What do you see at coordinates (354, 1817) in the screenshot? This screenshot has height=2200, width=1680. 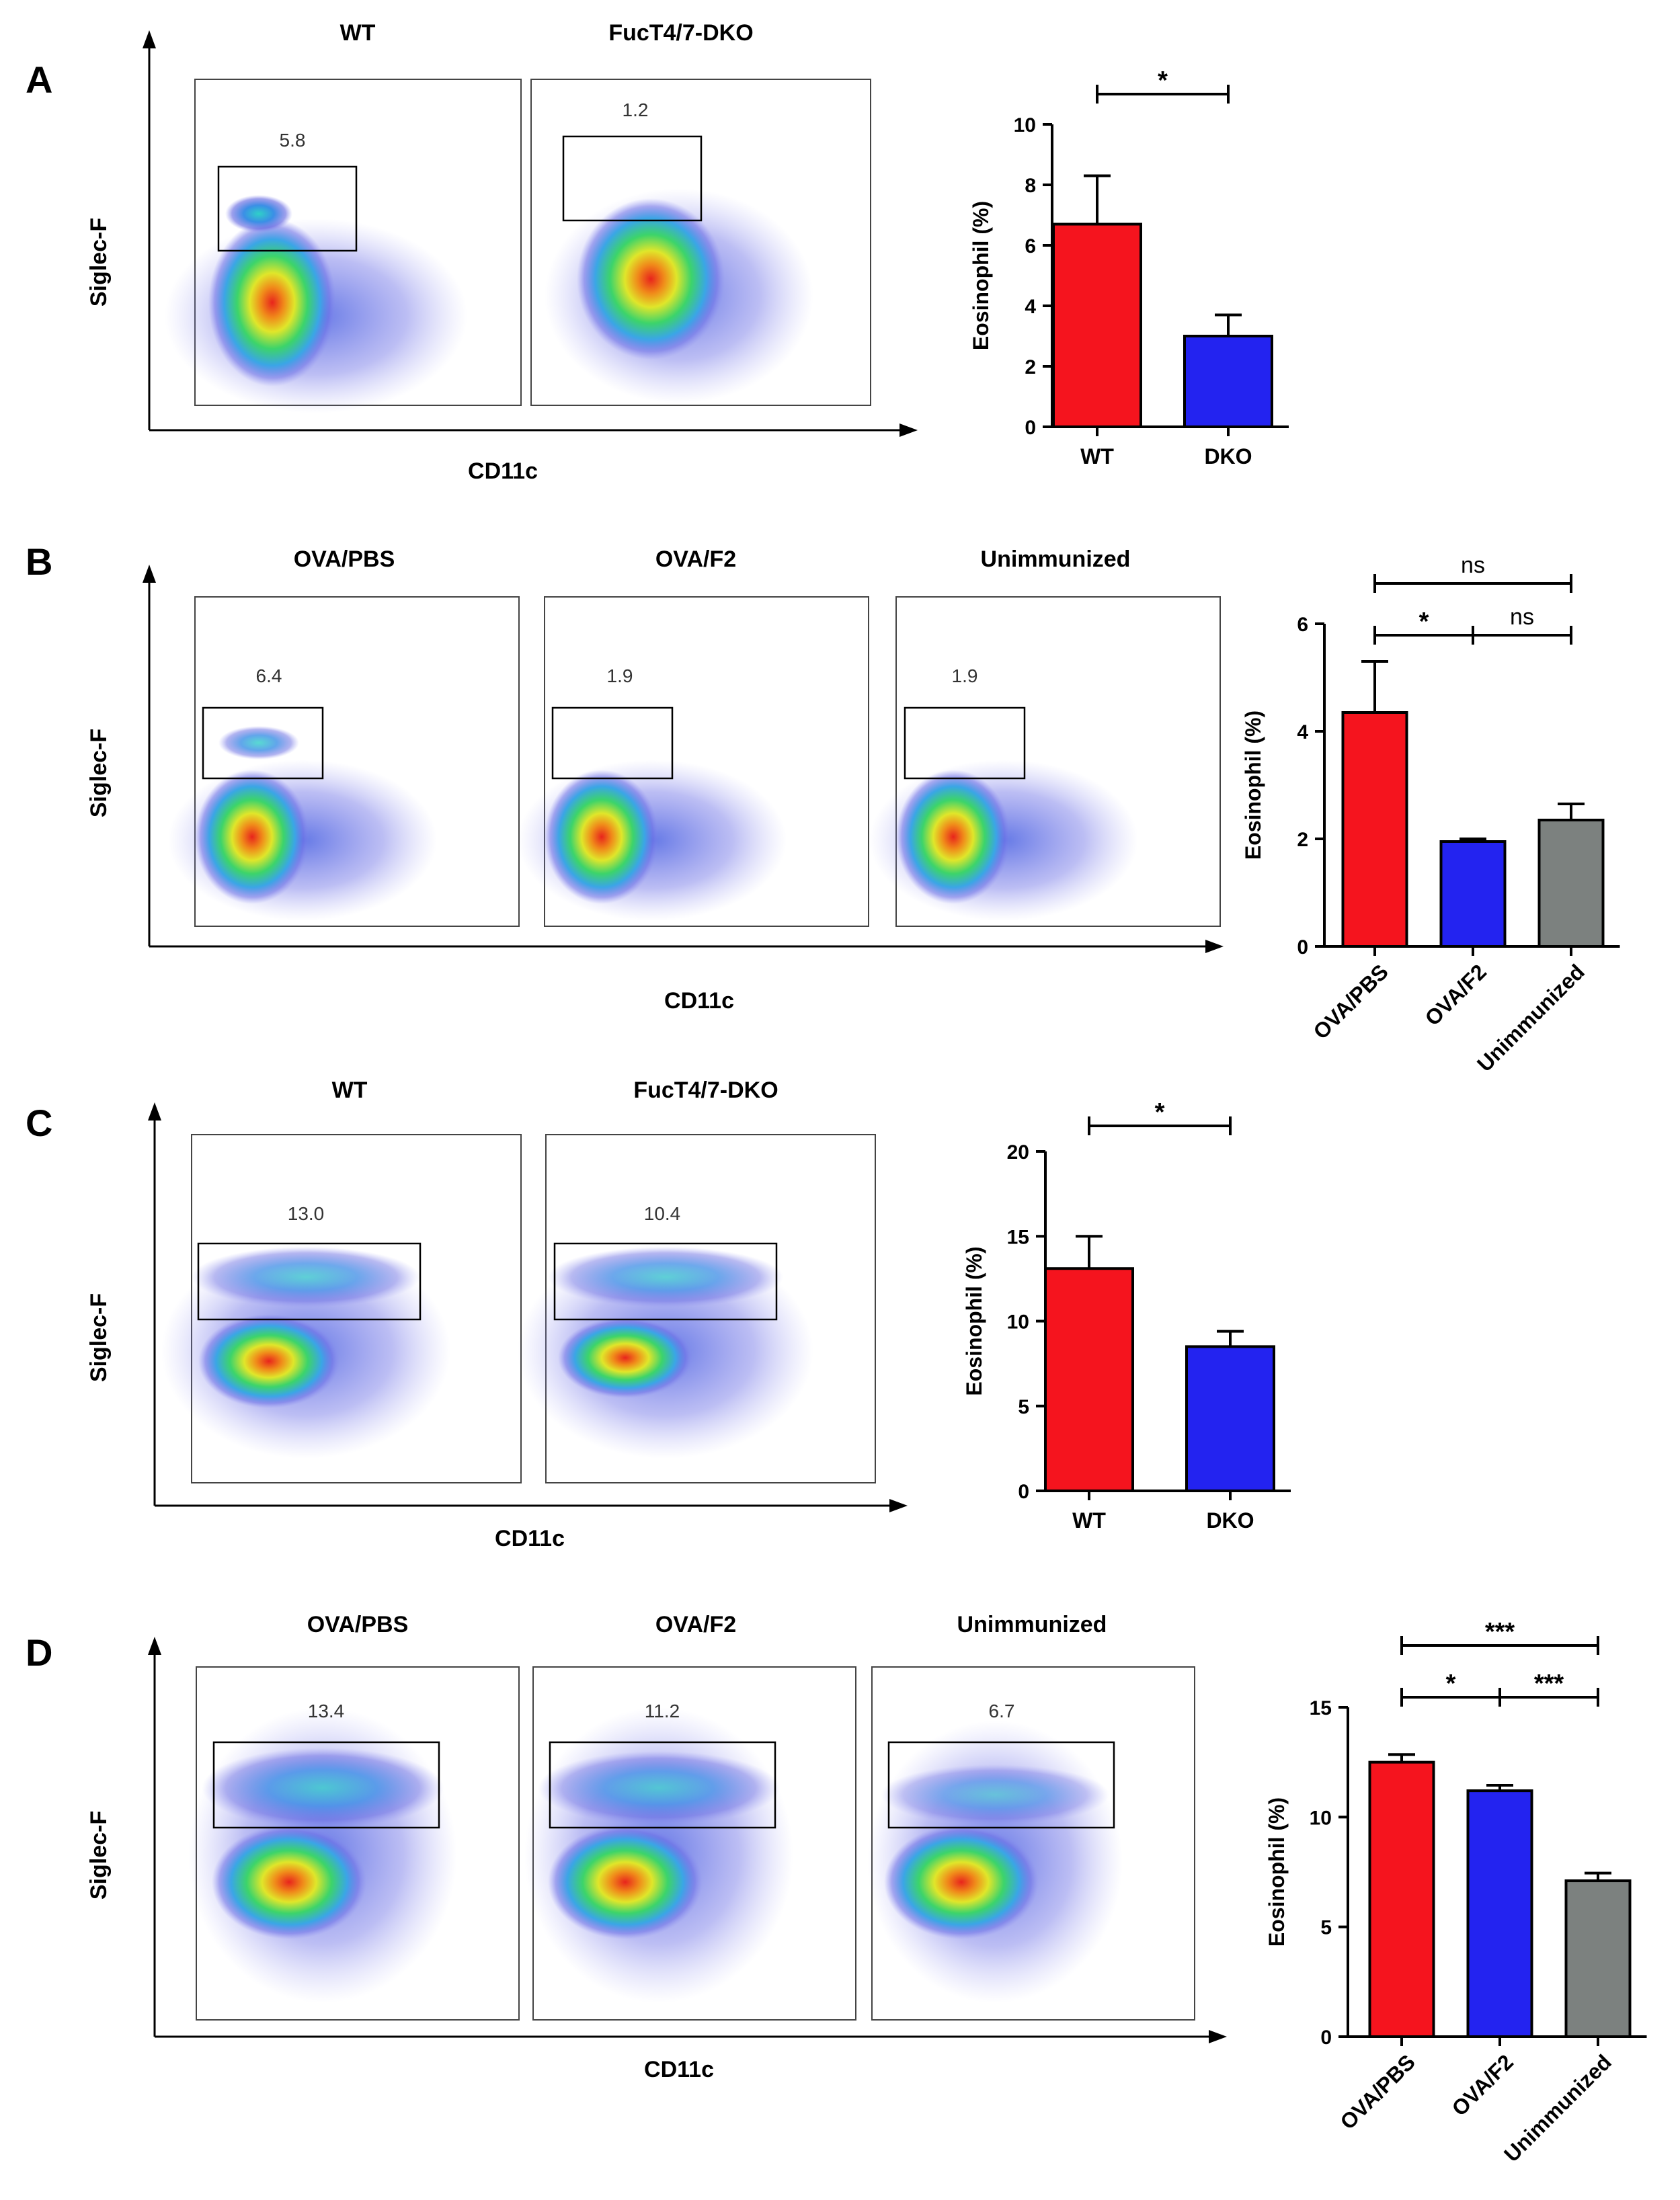 I see `flow-plot: 13.4 OVA/PBS` at bounding box center [354, 1817].